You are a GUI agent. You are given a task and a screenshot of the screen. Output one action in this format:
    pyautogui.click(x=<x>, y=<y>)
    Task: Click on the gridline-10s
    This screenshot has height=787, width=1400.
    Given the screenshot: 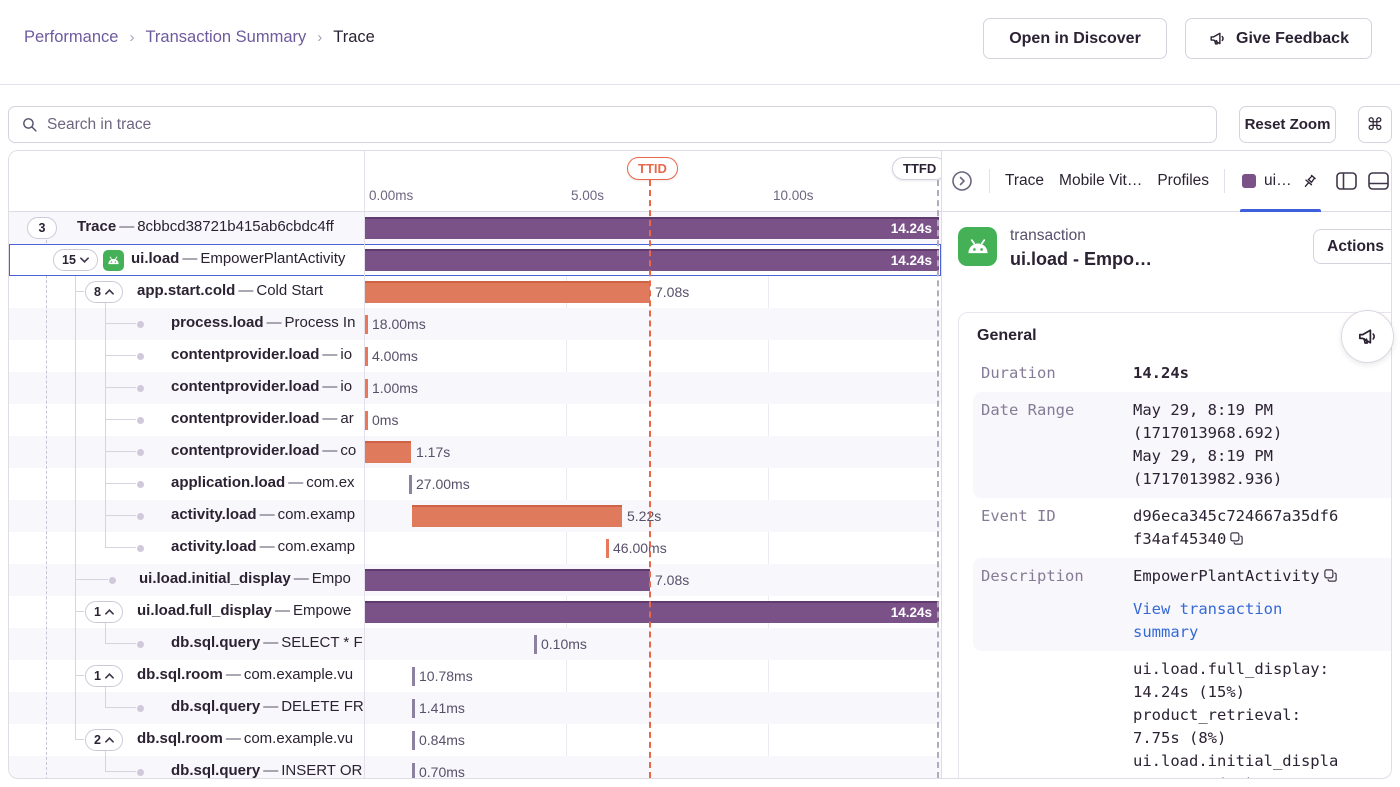 What is the action you would take?
    pyautogui.click(x=768, y=495)
    